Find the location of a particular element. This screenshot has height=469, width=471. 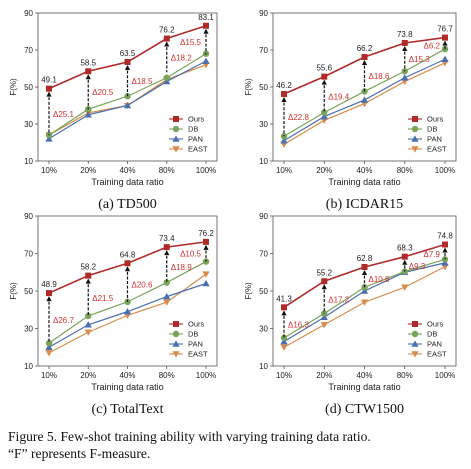

value-label: 64.8 is located at coordinates (128, 254).